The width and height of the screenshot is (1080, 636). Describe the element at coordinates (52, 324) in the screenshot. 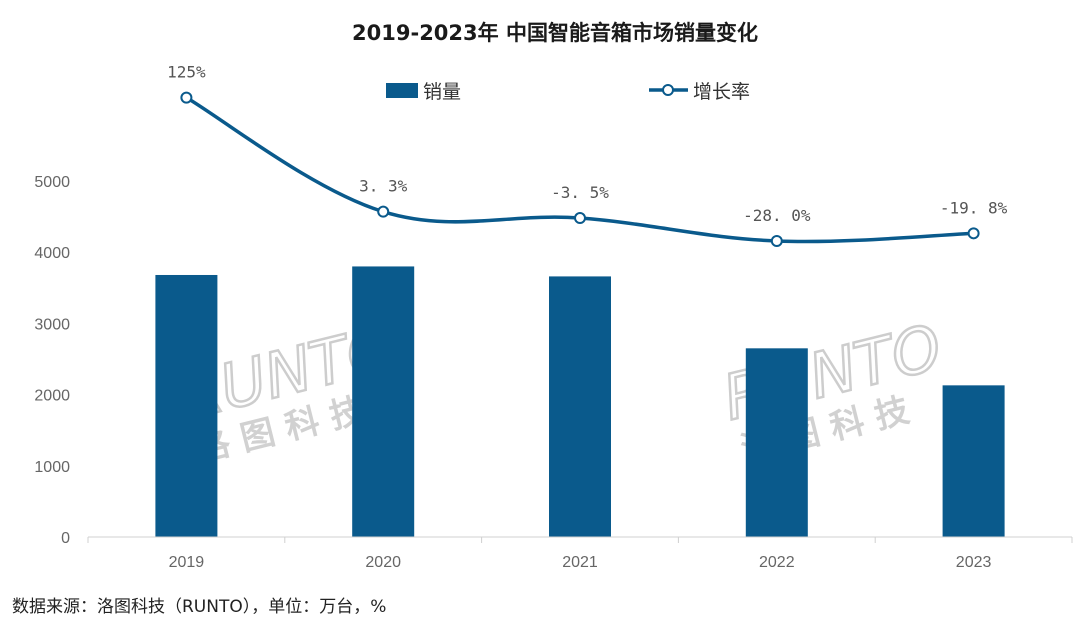

I see `y-tick-label: 3000` at that location.